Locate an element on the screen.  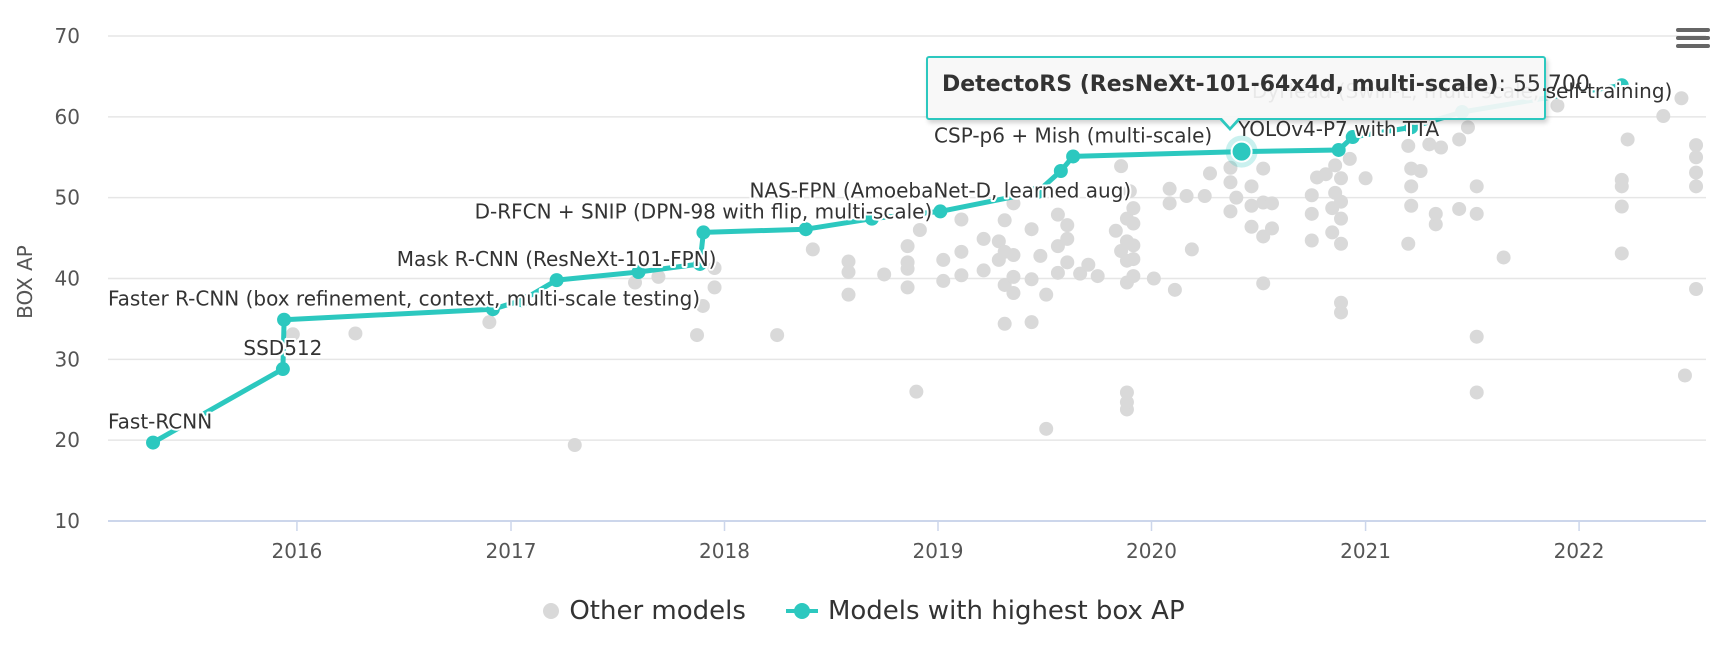
x-tick-label: 2018 is located at coordinates (724, 551).